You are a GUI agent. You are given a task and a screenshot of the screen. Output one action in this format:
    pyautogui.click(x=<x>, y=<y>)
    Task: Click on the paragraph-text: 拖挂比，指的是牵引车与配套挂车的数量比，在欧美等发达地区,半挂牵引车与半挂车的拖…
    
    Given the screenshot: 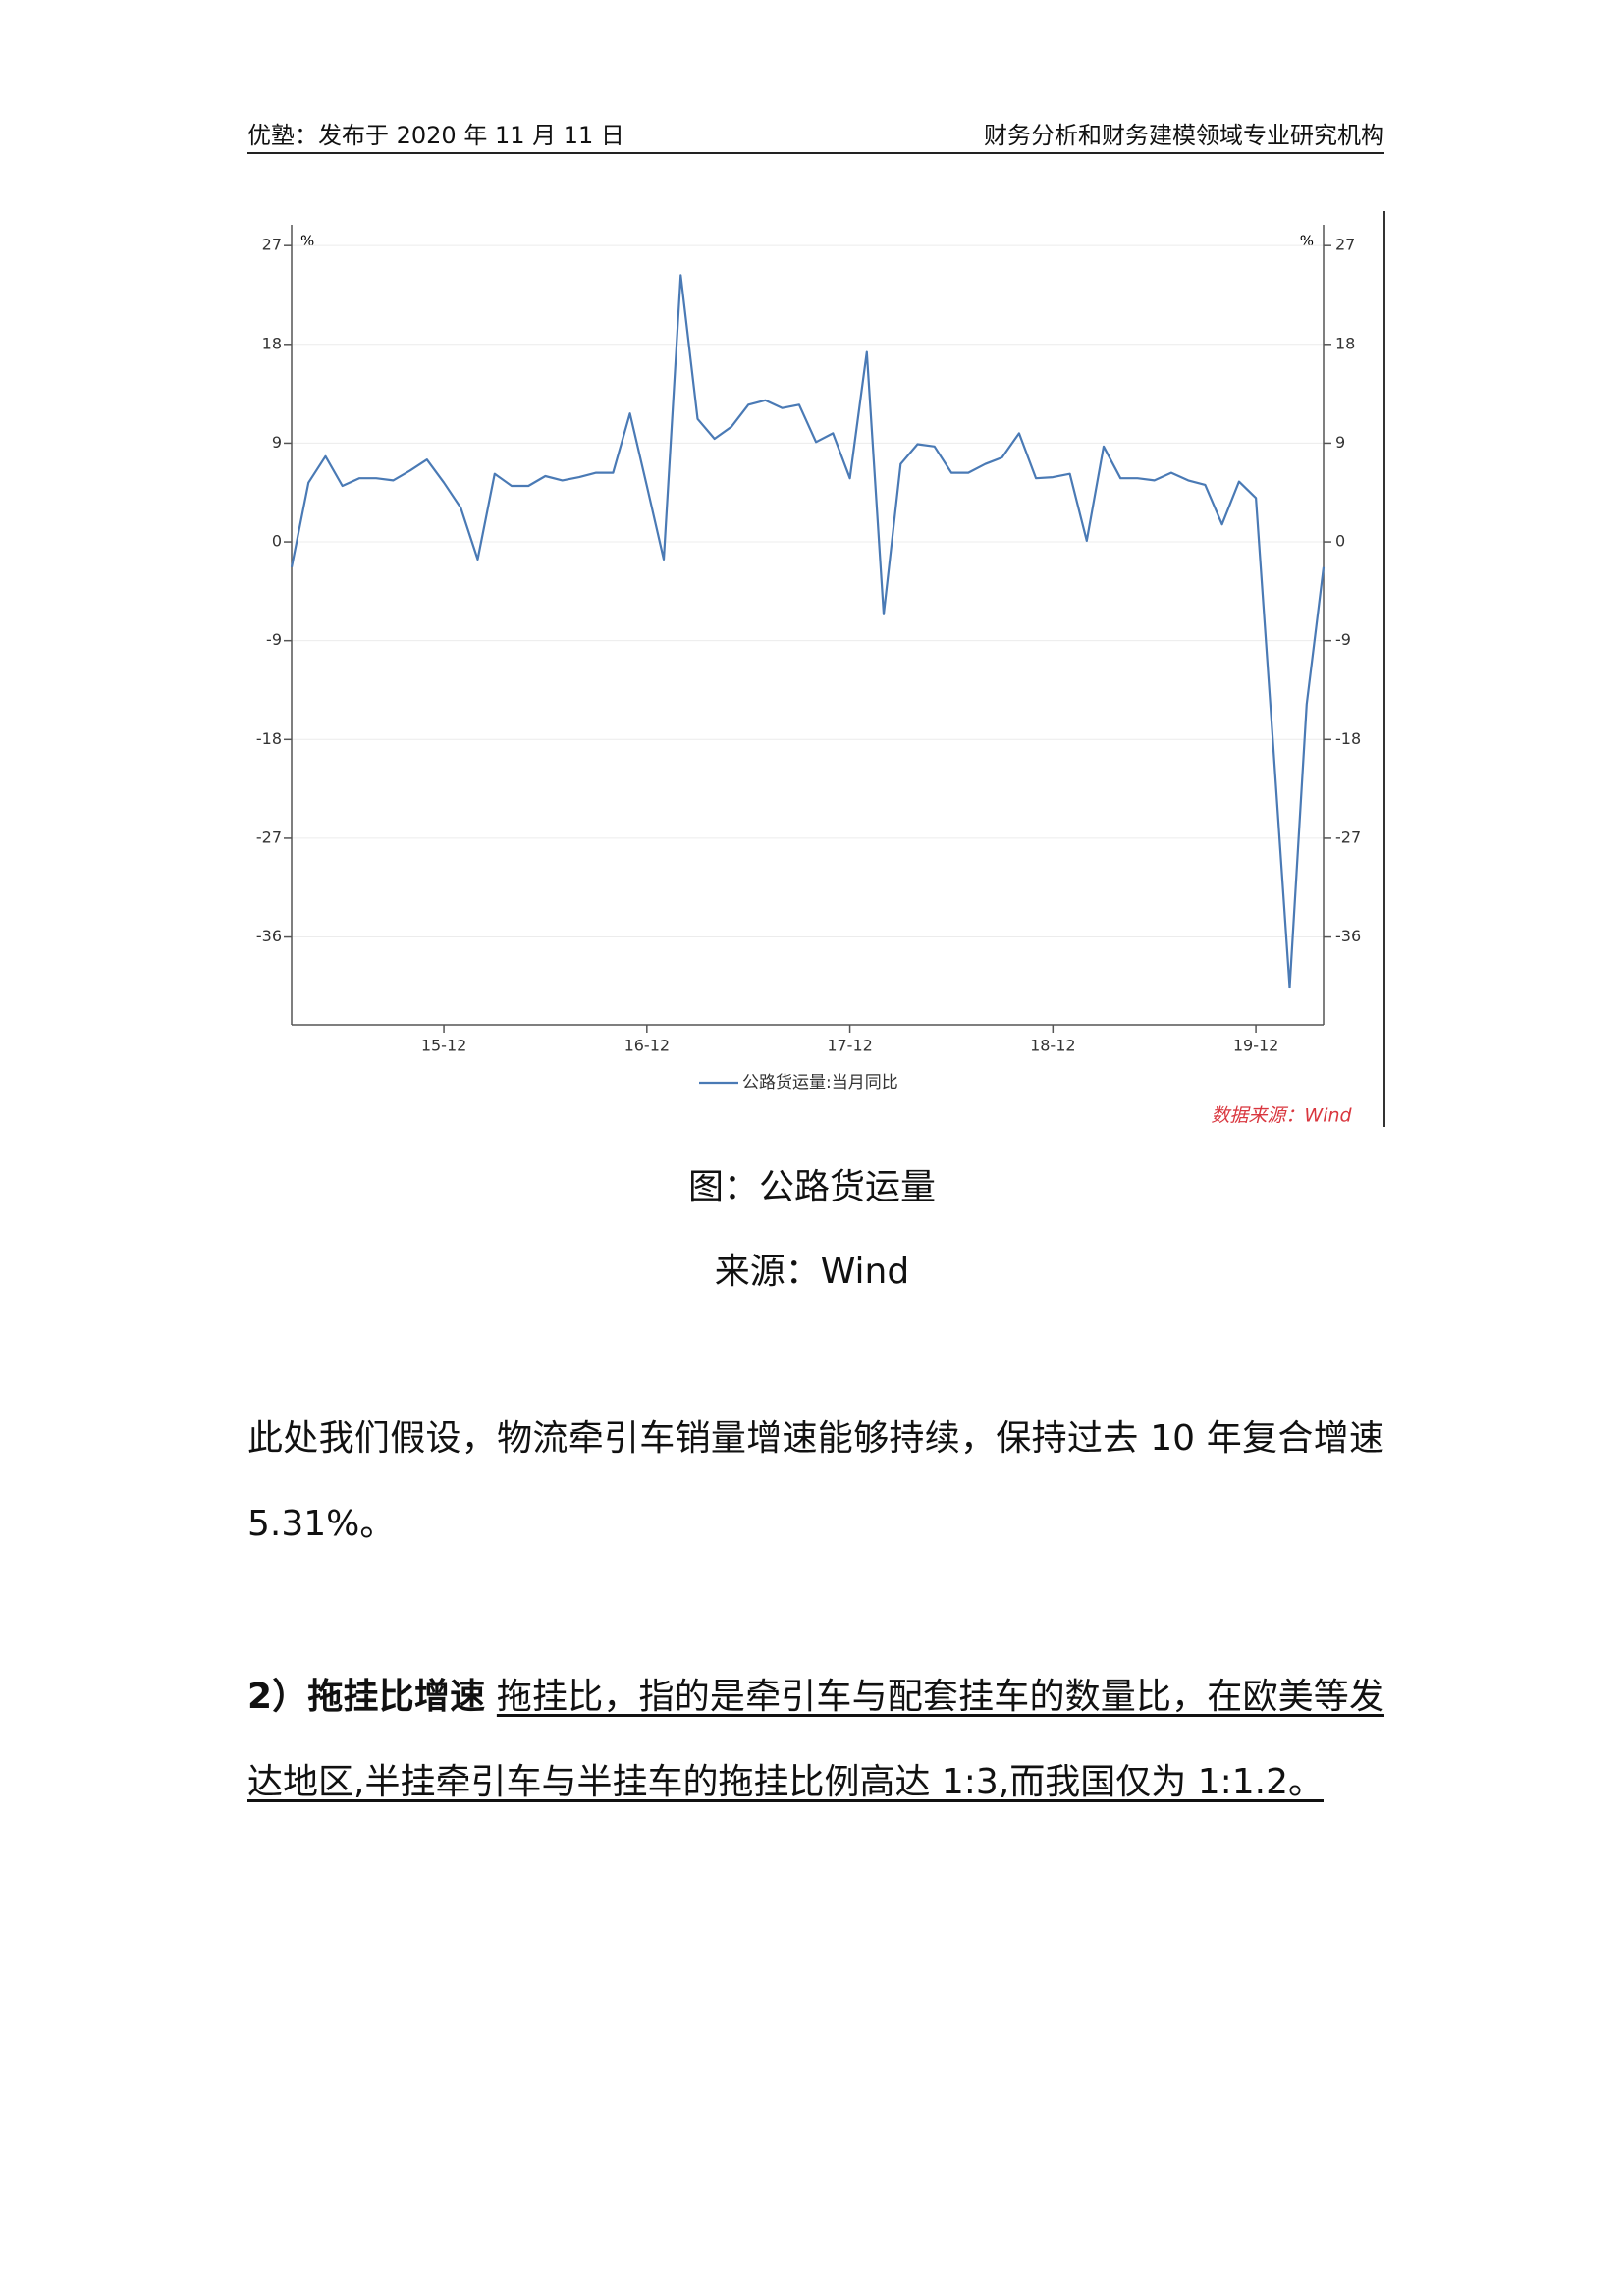 What is the action you would take?
    pyautogui.click(x=815, y=1739)
    